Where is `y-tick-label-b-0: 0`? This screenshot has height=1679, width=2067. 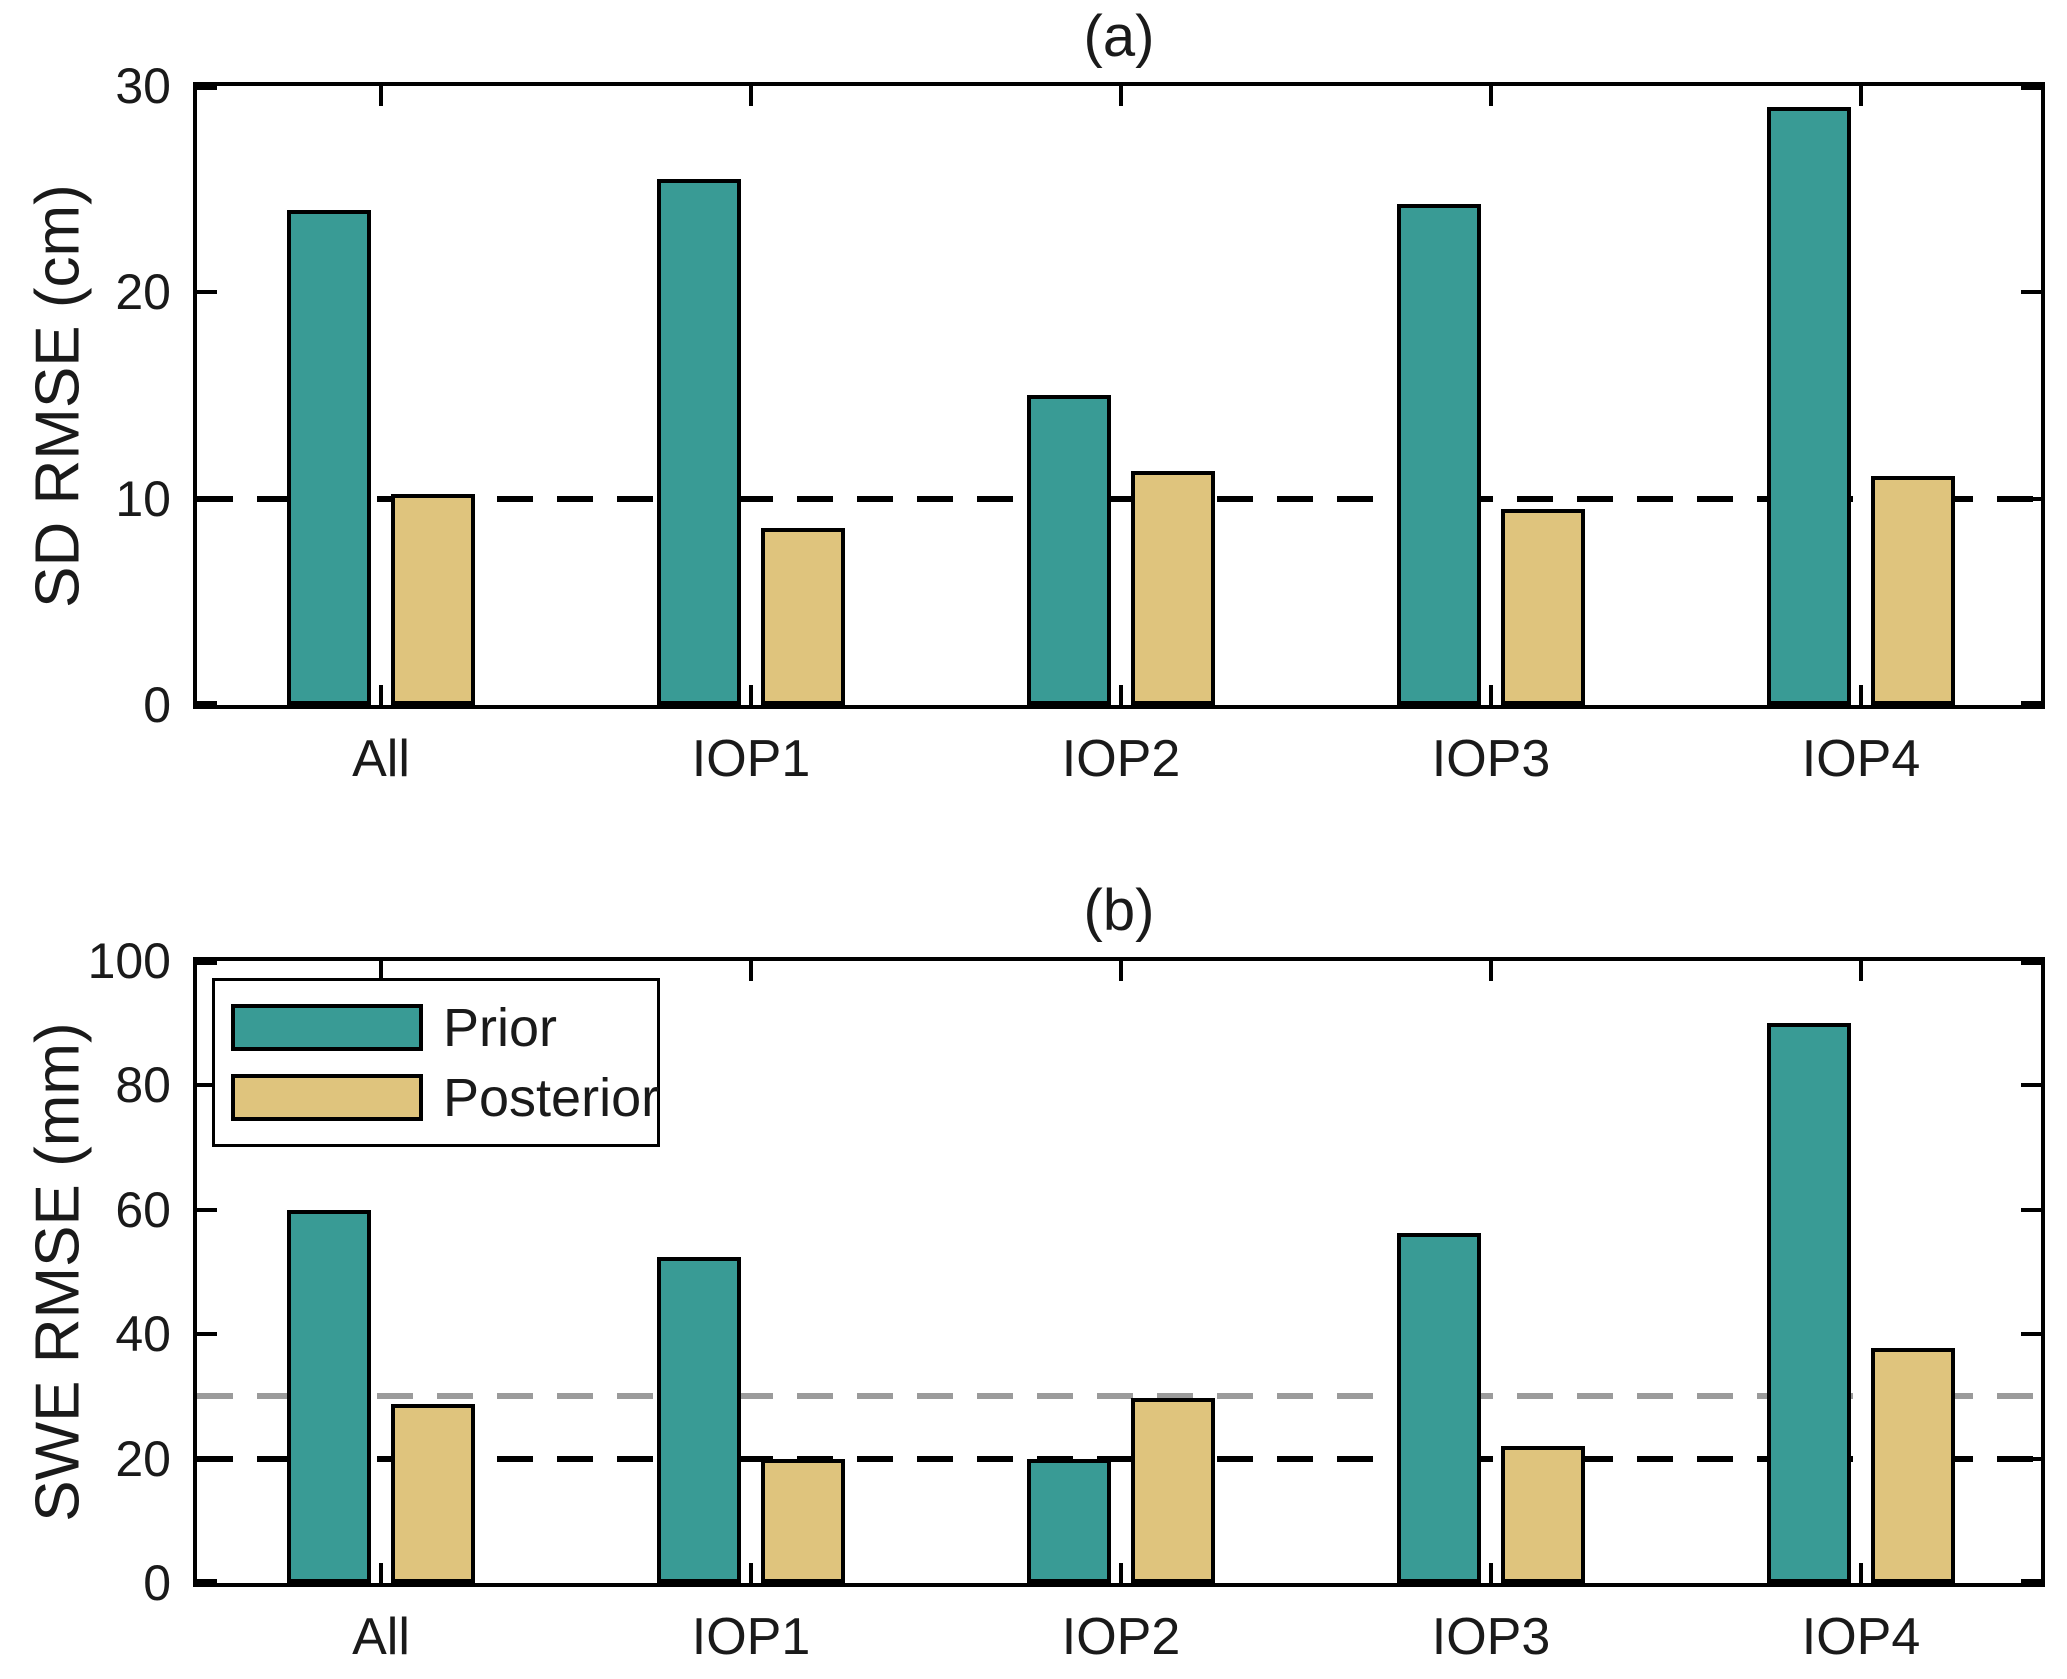
y-tick-label-b-0: 0 is located at coordinates (157, 1583).